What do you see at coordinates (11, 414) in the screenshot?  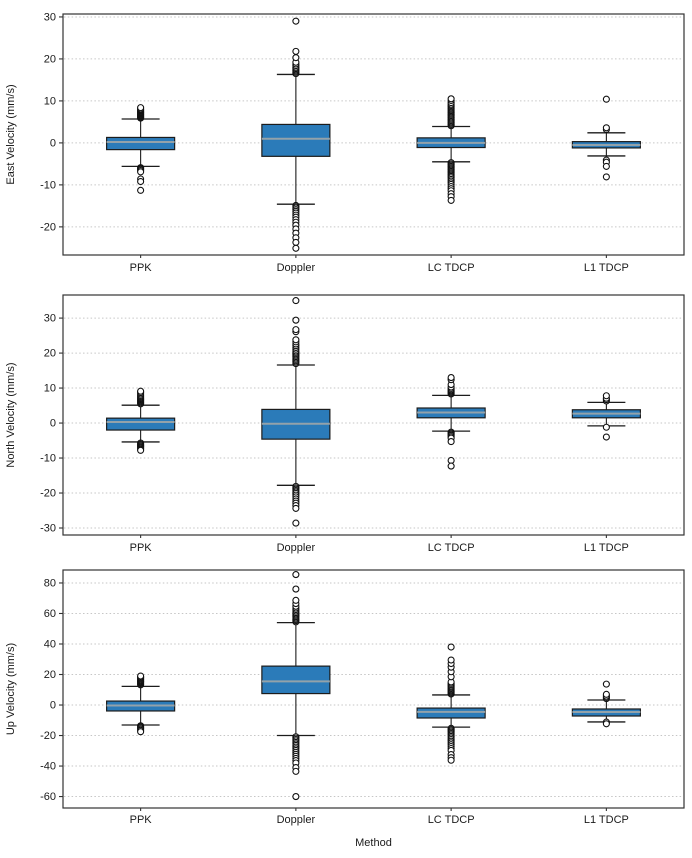 I see `y-axis-label: North Velocity (mm/s)` at bounding box center [11, 414].